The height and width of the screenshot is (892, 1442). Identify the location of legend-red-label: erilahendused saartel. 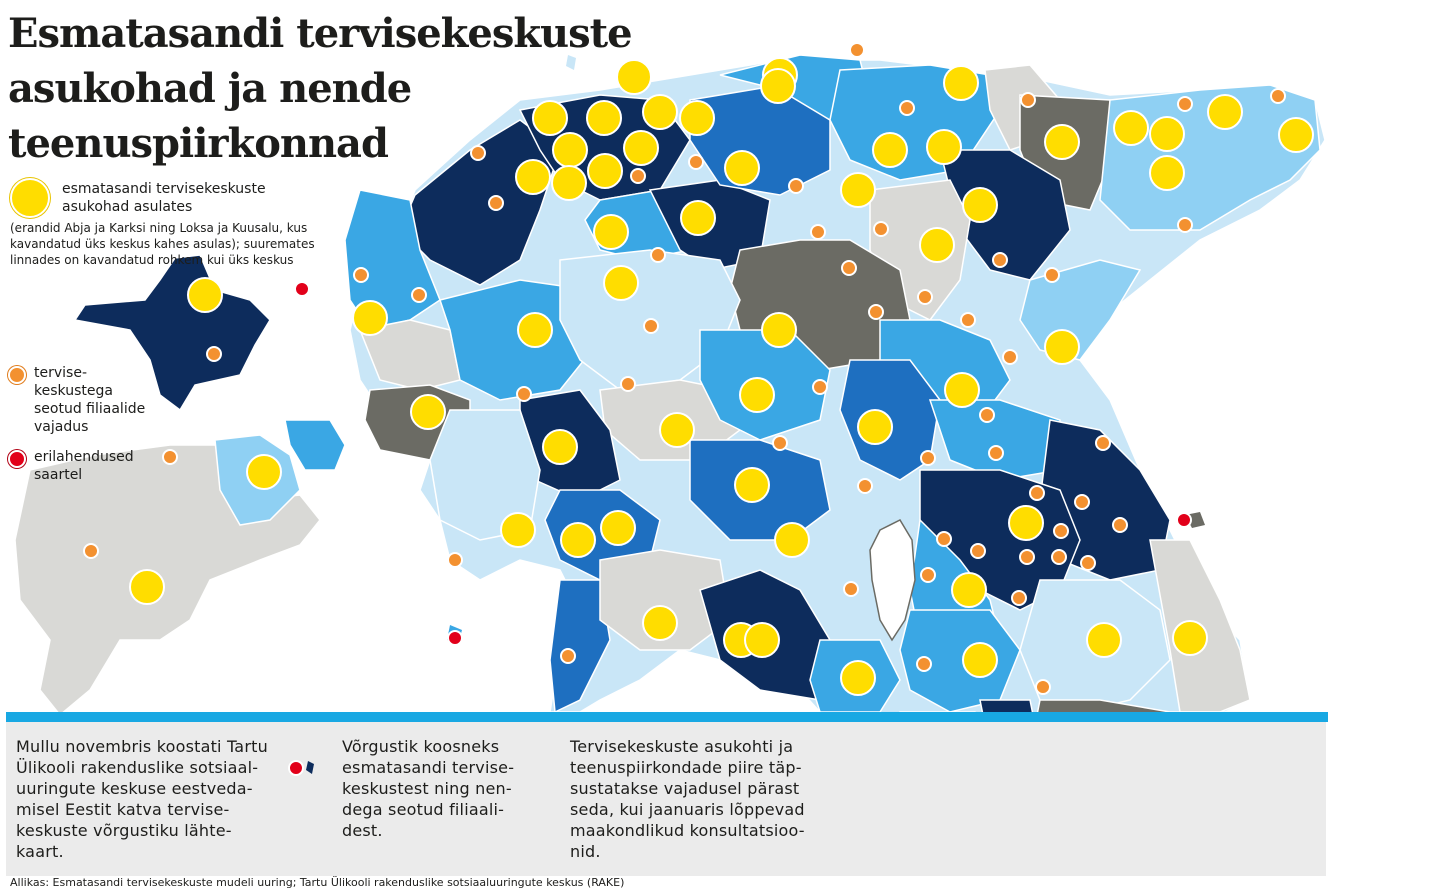
(84, 466).